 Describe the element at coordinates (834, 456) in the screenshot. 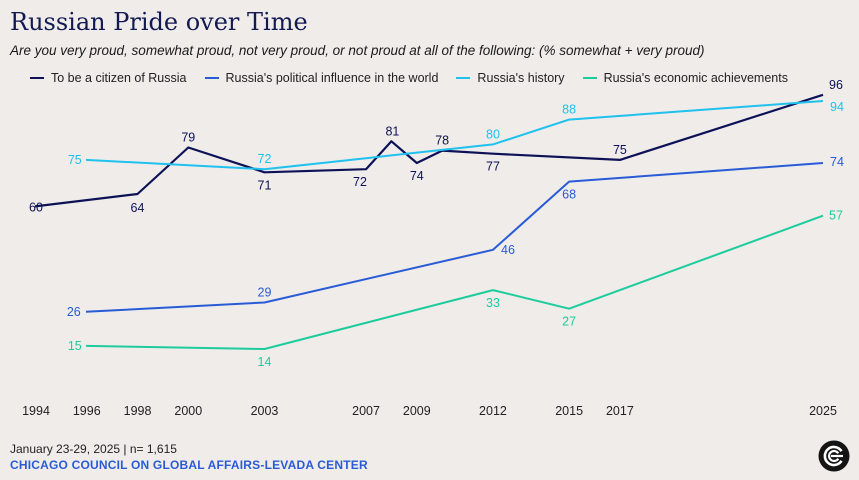

I see `chicago-council-logo-icon` at that location.